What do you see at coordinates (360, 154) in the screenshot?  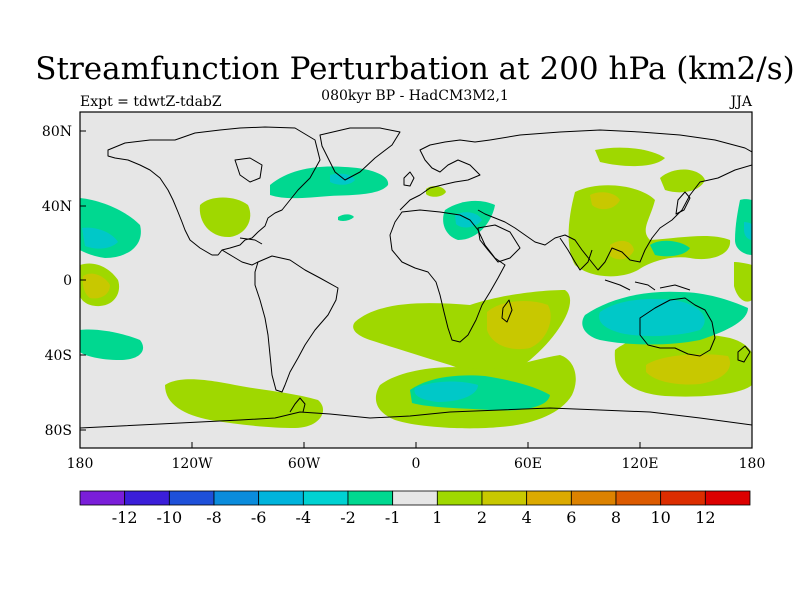 I see `coast-greenland` at bounding box center [360, 154].